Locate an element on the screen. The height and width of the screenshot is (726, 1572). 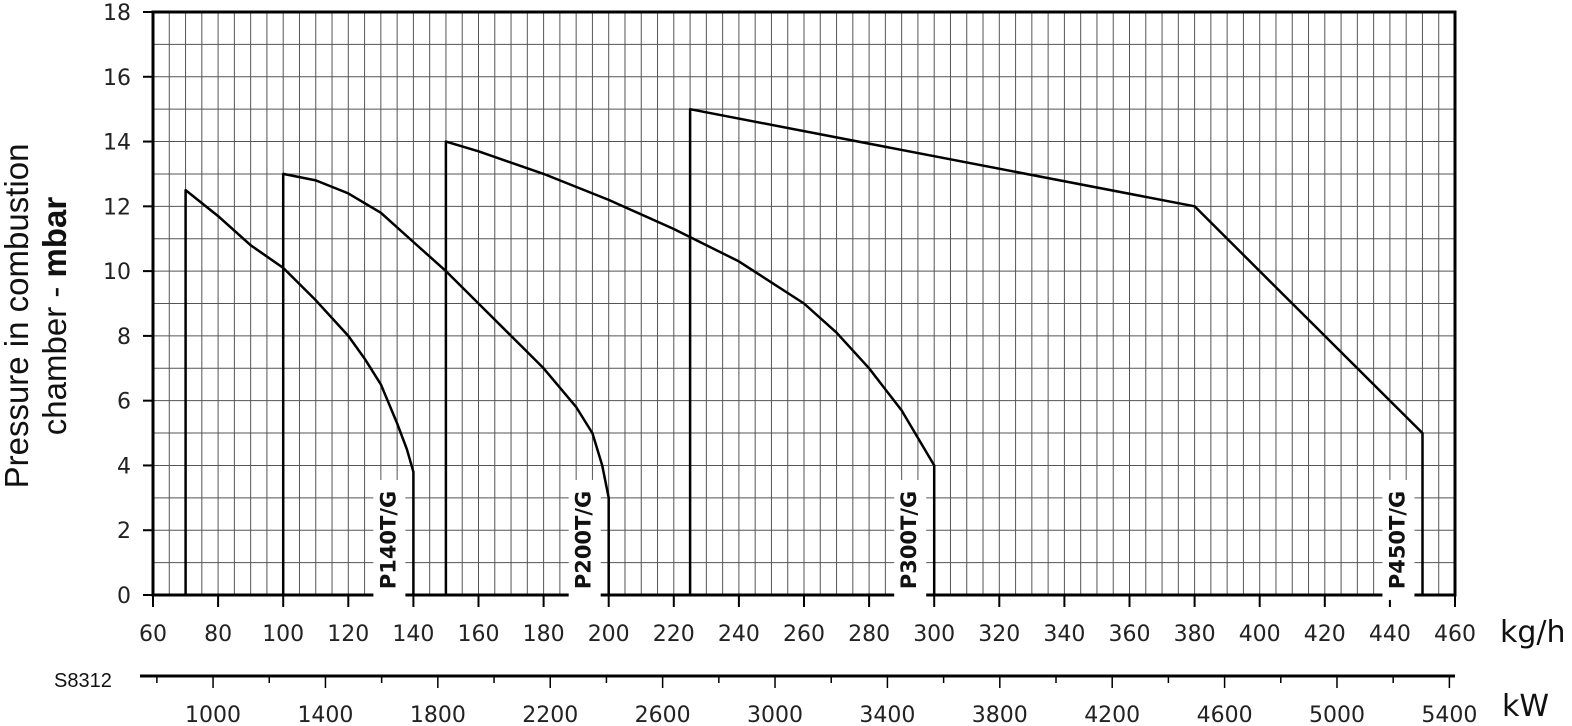
y-axis-title-line2: chamber - mbar is located at coordinates (54, 316).